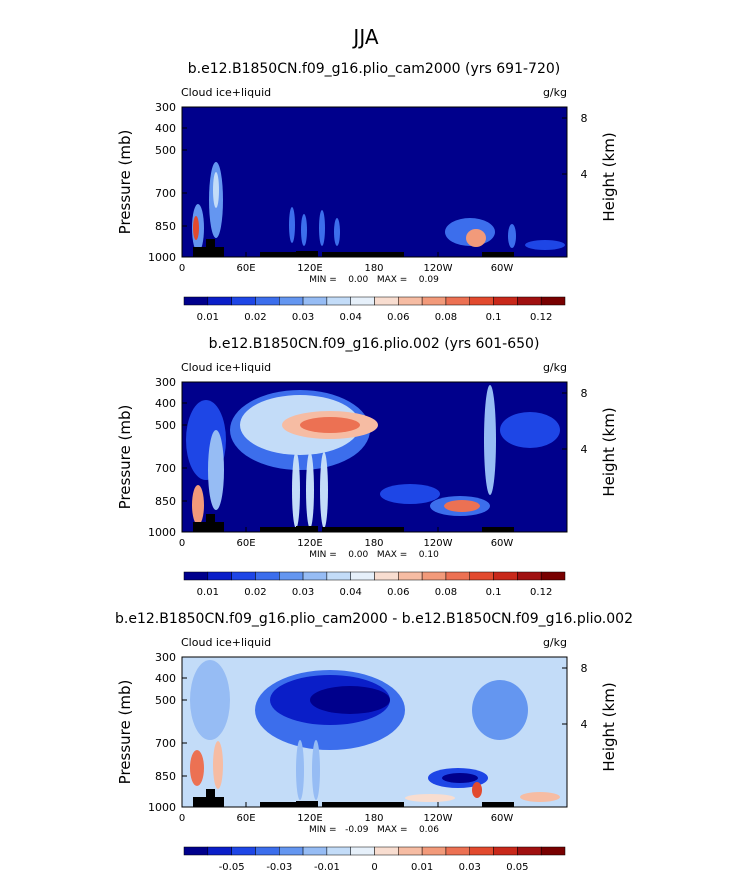 The height and width of the screenshot is (888, 733). I want to click on colorbar-label: 0.06, so click(398, 592).